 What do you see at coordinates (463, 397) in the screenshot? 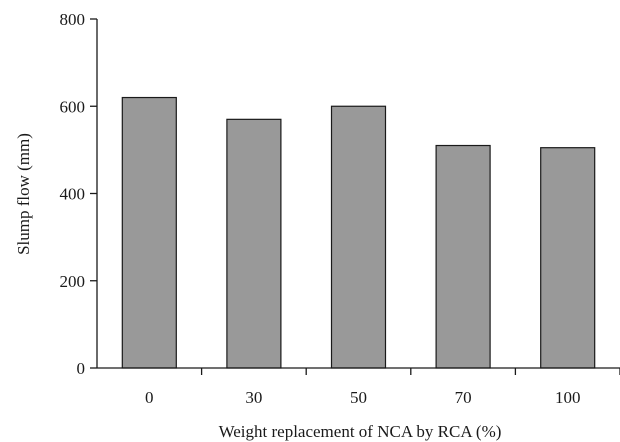
I see `x-tick-label: 70` at bounding box center [463, 397].